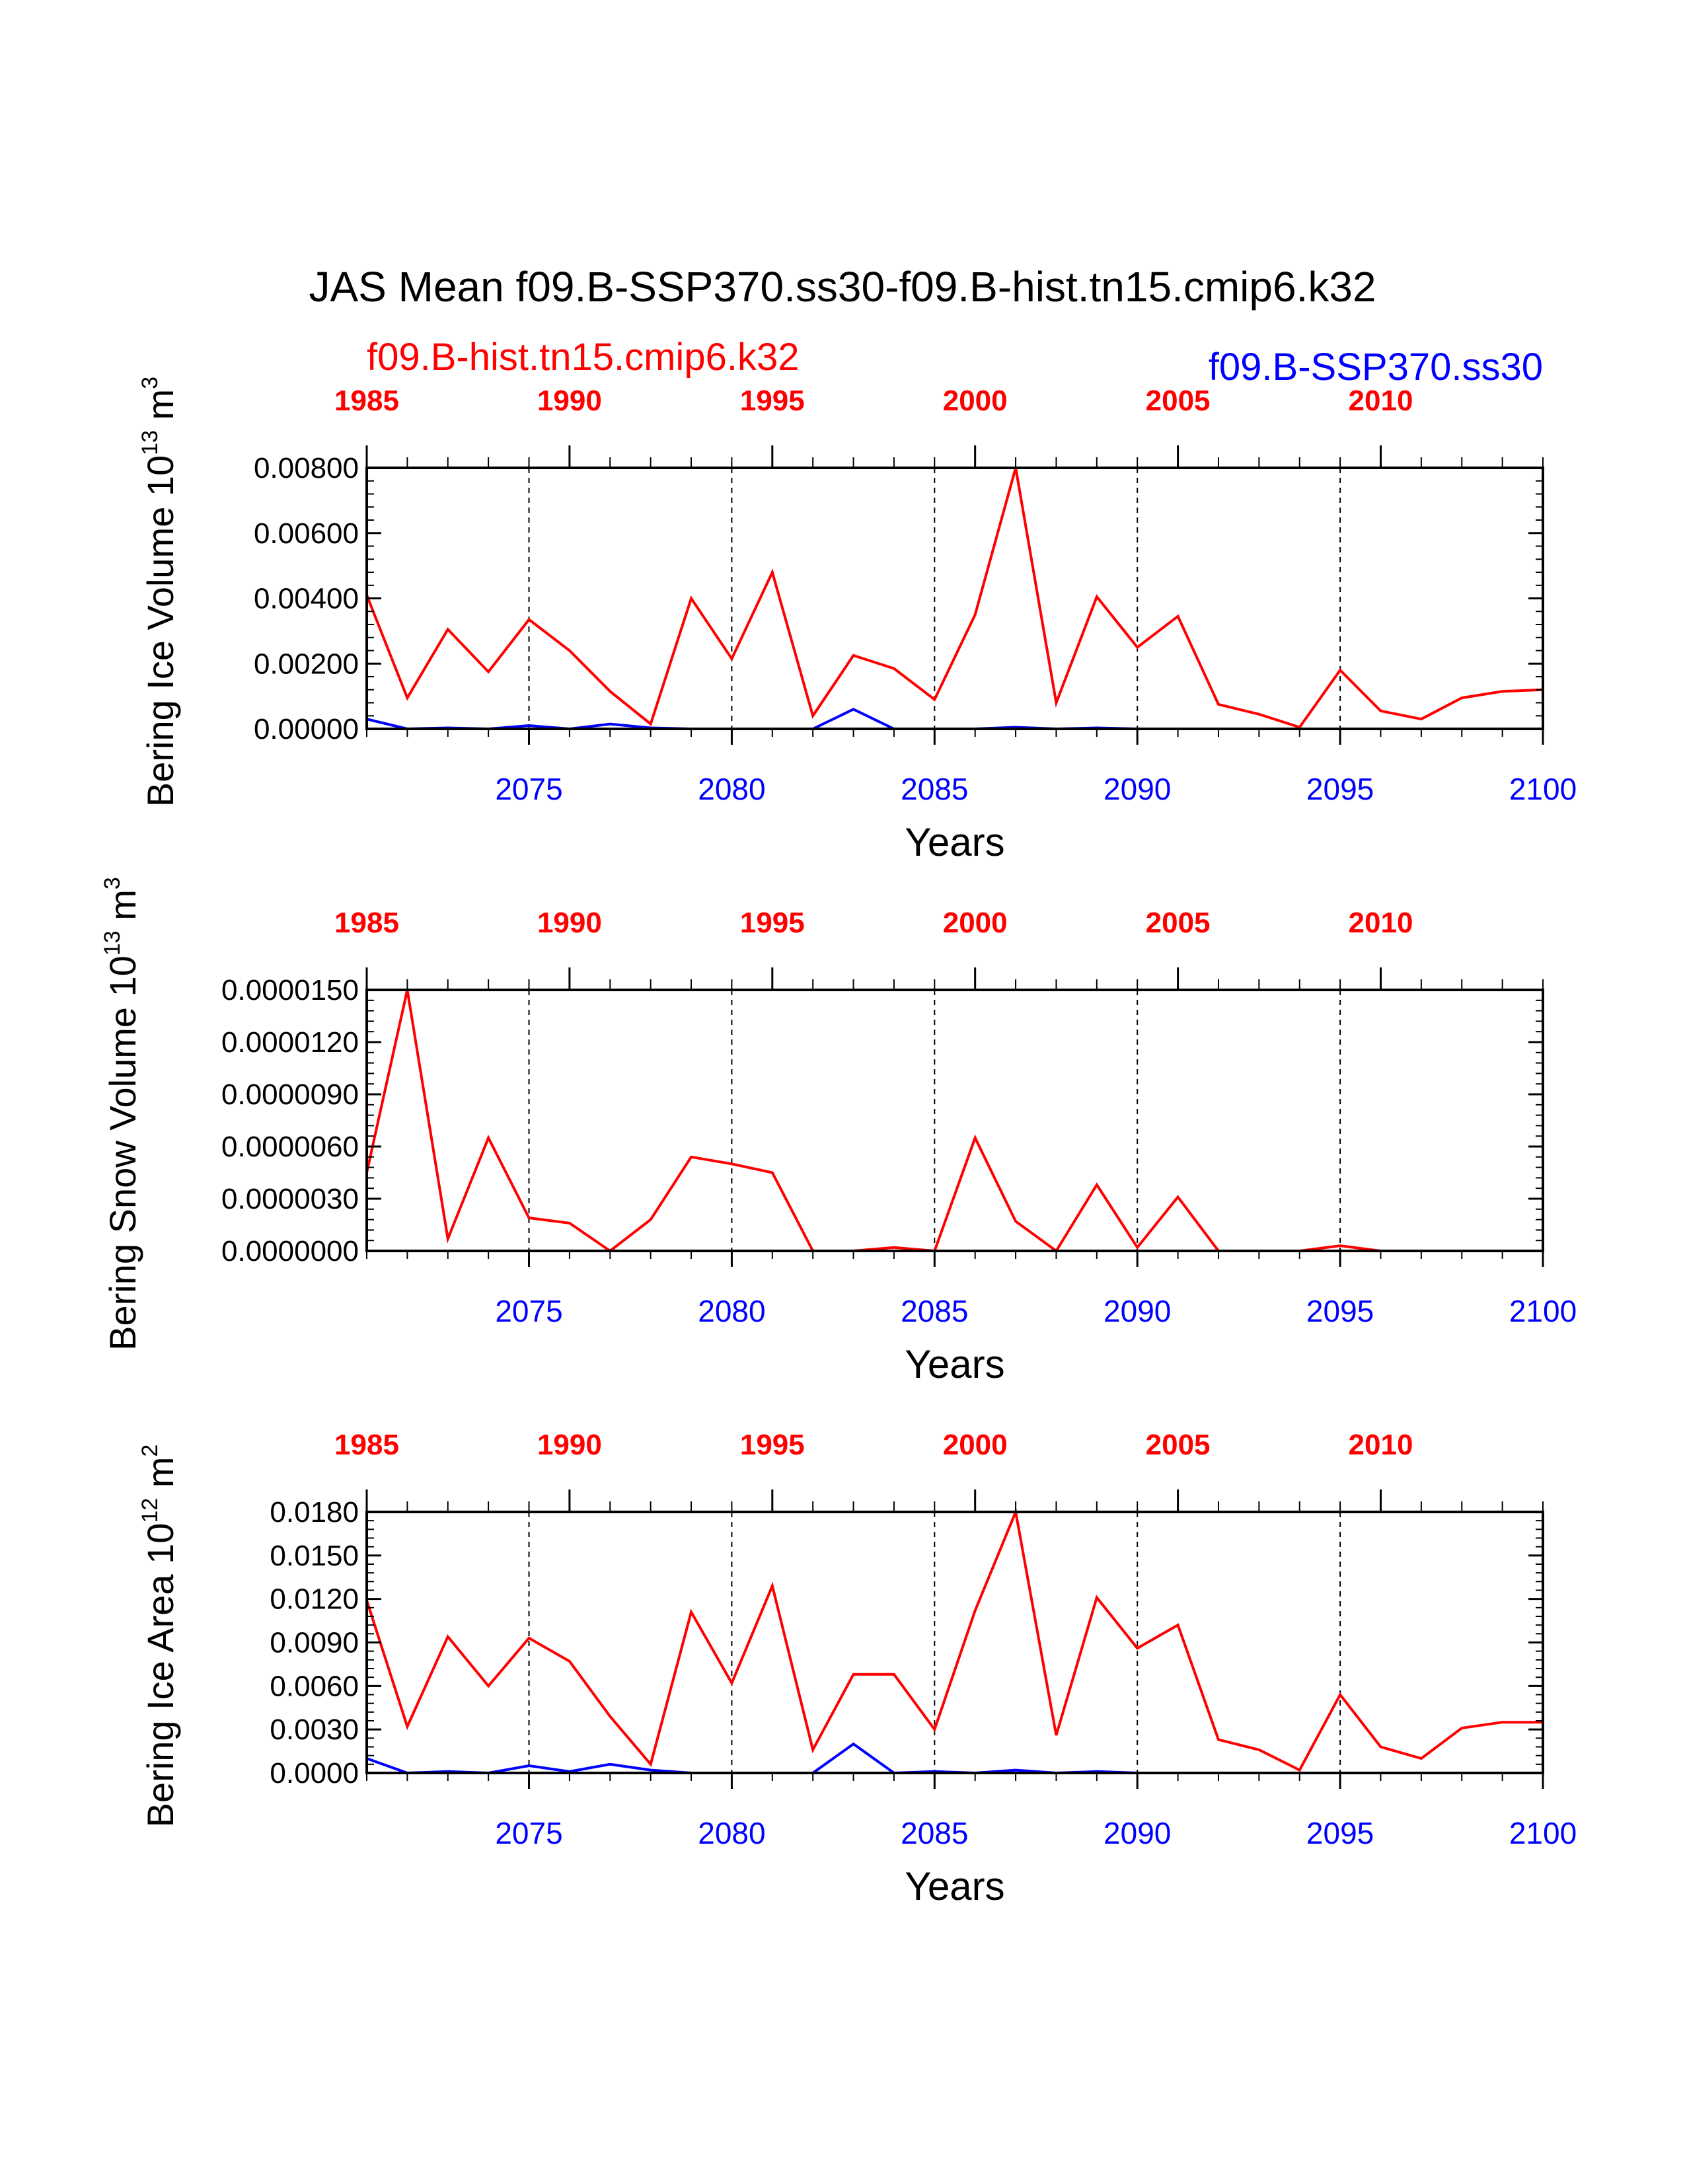 The height and width of the screenshot is (2184, 1685). I want to click on y-axis-label-superscript: 2, so click(150, 1451).